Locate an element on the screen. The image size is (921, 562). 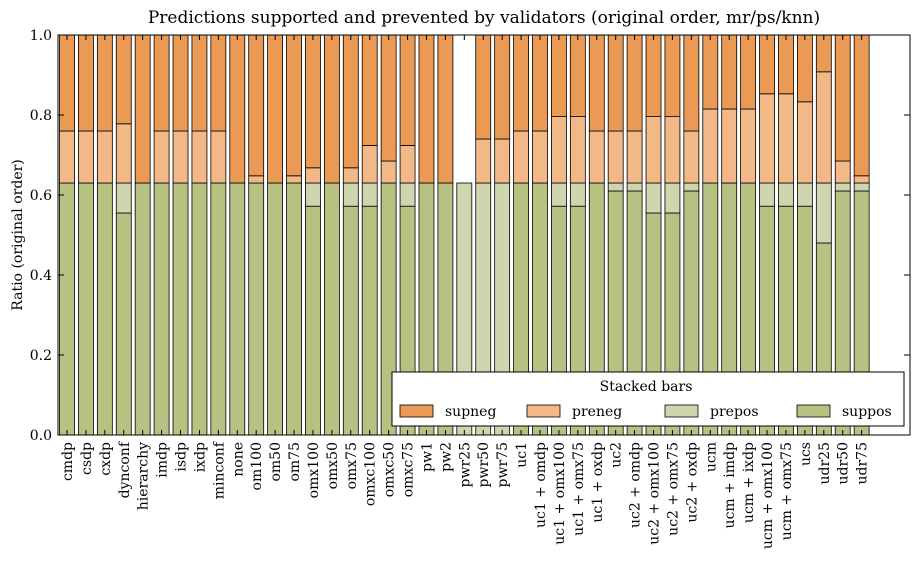
x-tick-label: ucm + omx100 is located at coordinates (768, 495).